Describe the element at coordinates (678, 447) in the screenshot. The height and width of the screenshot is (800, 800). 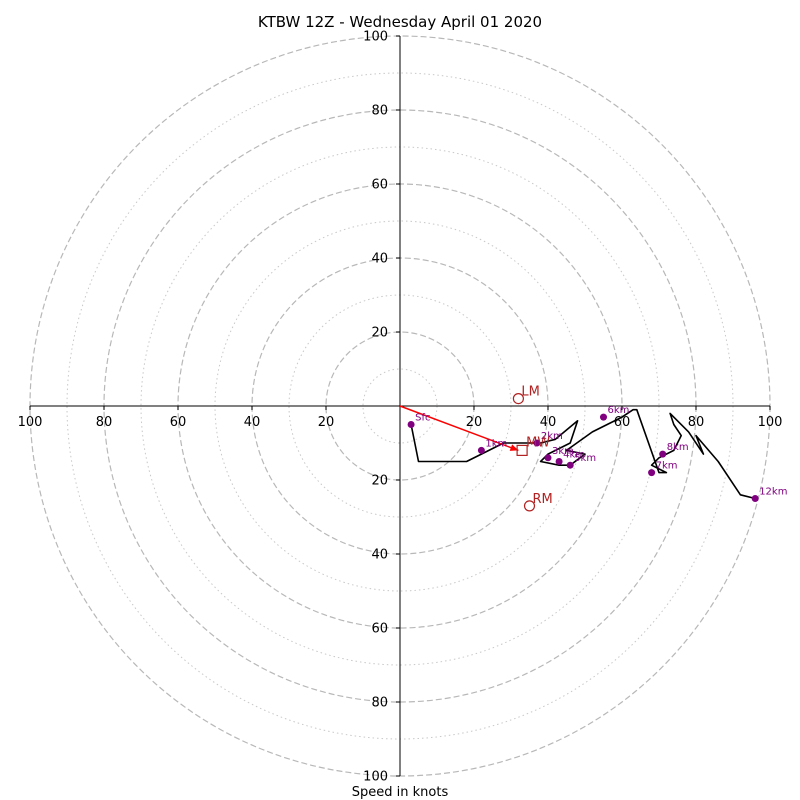
I see `height-marker-label: 8km` at that location.